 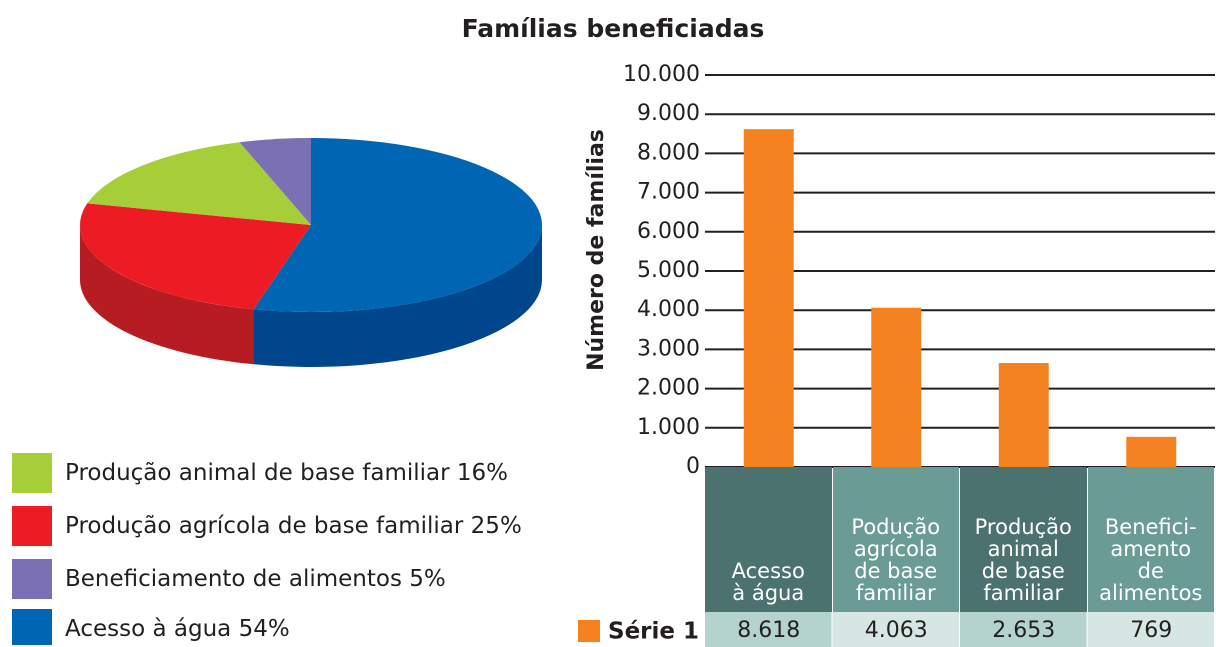 What do you see at coordinates (668, 388) in the screenshot?
I see `y-tick-label: 2.000` at bounding box center [668, 388].